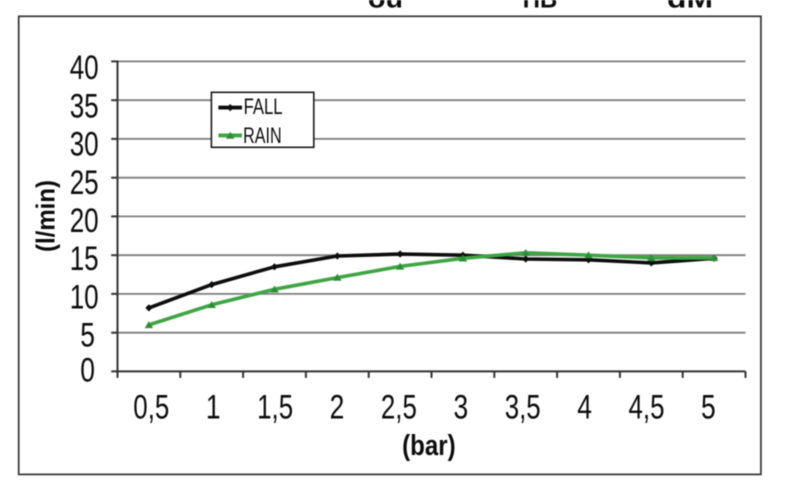 The image size is (800, 488). I want to click on svg-text: FALL, so click(263, 106).